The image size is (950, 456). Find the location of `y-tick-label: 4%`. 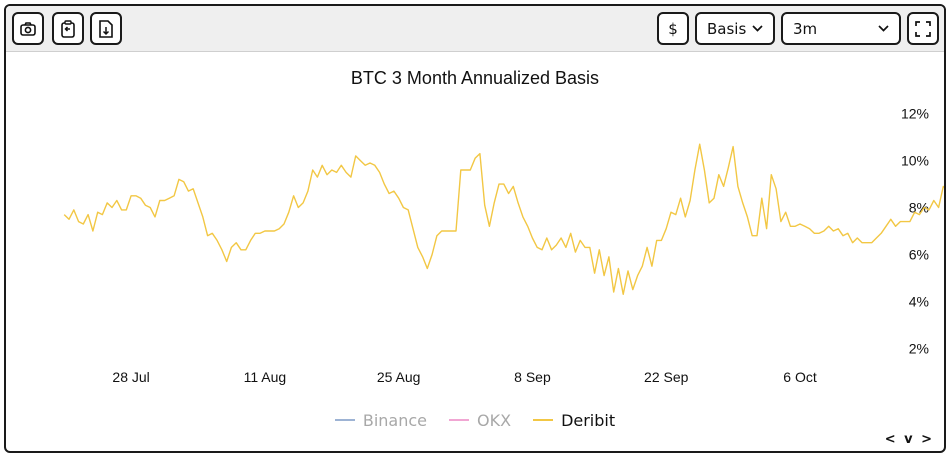

y-tick-label: 4% is located at coordinates (919, 301).